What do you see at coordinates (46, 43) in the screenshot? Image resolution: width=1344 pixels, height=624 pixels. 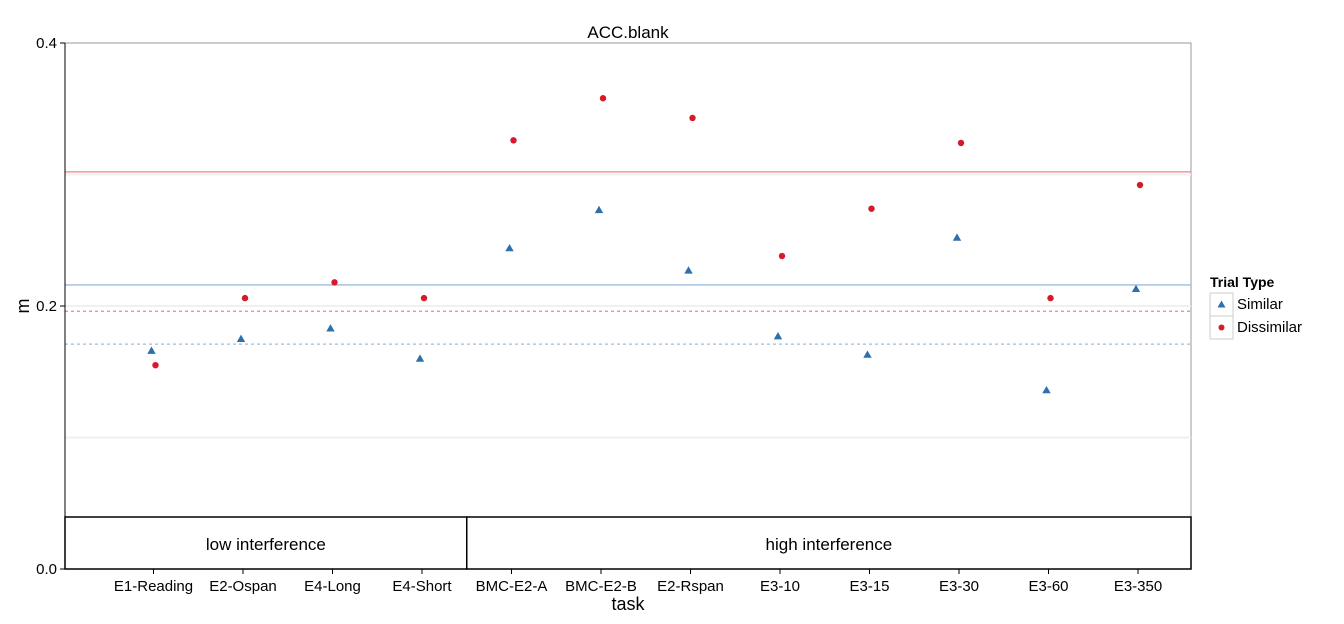 I see `y-tick-label: 0.4` at bounding box center [46, 43].